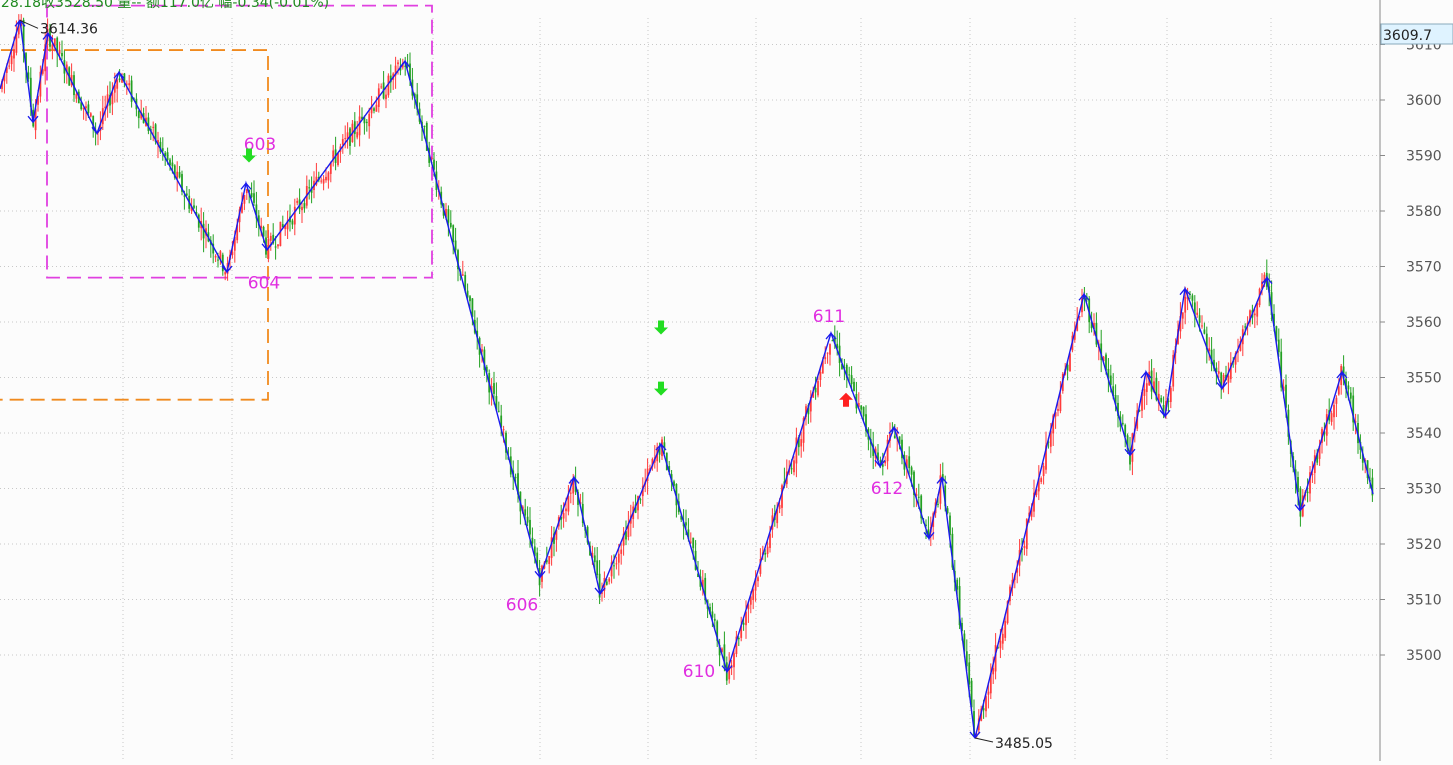  I want to click on extreme-price-label: 3614.36, so click(69, 29).